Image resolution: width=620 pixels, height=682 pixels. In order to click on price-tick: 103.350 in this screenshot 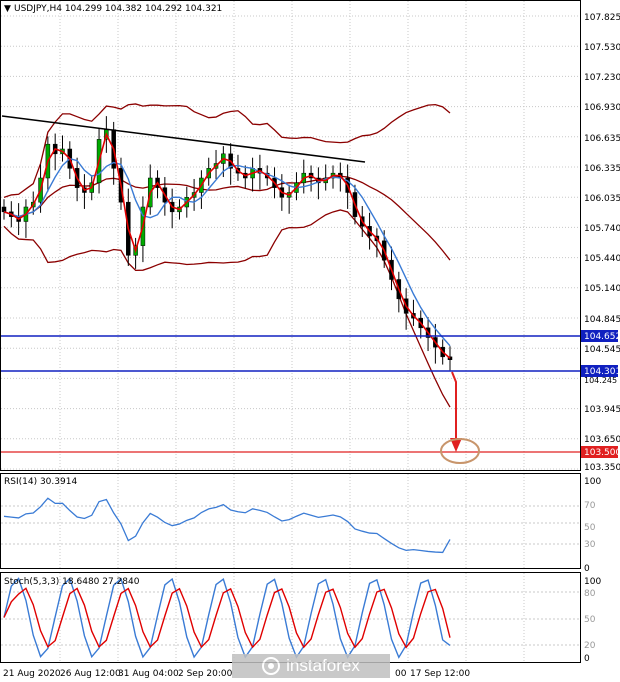, I will do `click(602, 468)`.